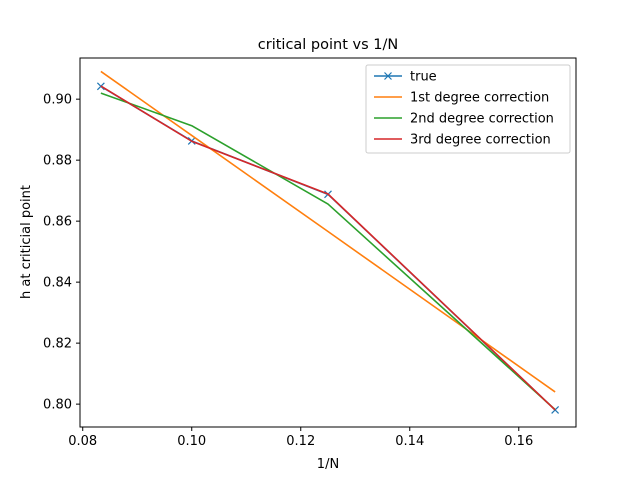  Describe the element at coordinates (555, 409) in the screenshot. I see `marker-stroke` at that location.